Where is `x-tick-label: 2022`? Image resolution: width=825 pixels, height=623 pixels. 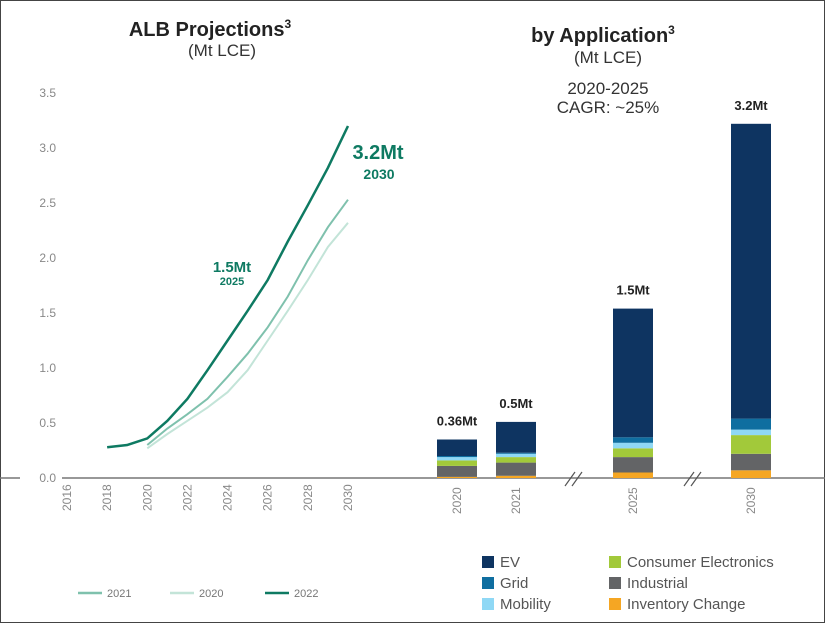
x-tick-label: 2022 is located at coordinates (187, 497).